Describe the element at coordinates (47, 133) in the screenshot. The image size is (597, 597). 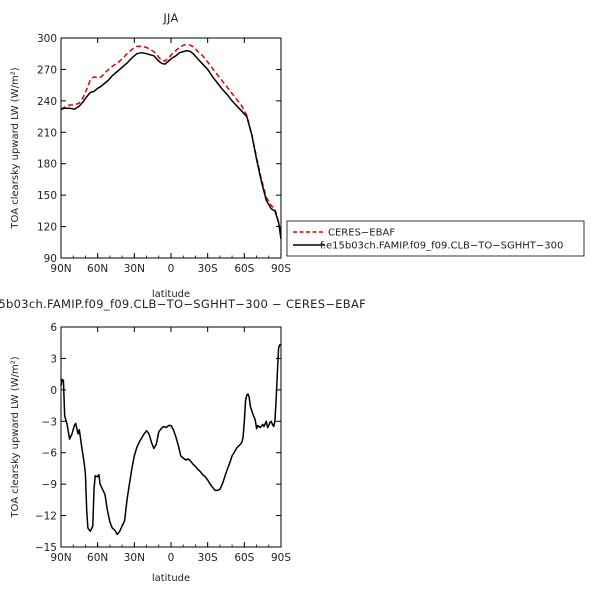
I see `y-tick-label: 210` at that location.